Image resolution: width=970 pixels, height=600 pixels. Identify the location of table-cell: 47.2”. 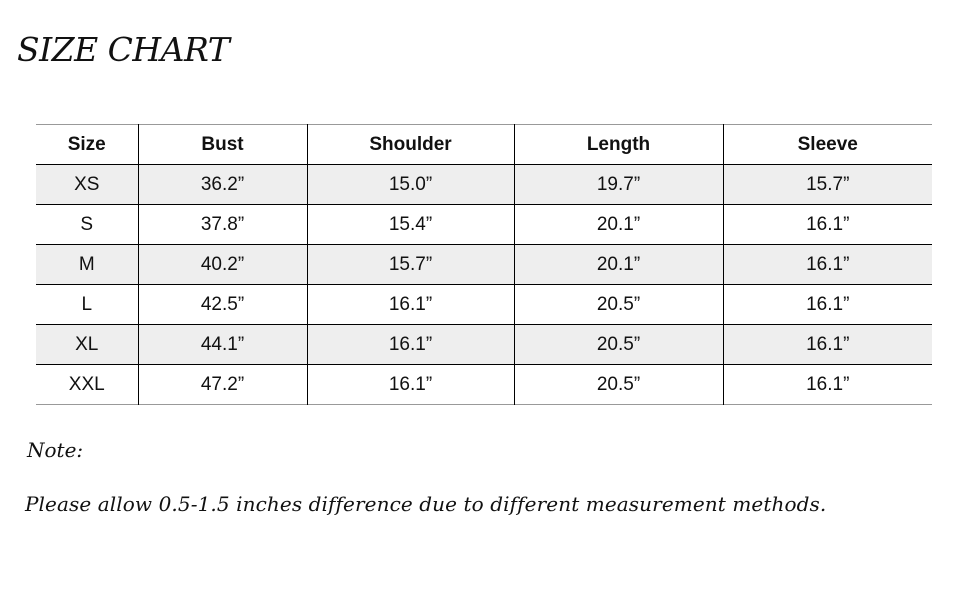
(222, 384).